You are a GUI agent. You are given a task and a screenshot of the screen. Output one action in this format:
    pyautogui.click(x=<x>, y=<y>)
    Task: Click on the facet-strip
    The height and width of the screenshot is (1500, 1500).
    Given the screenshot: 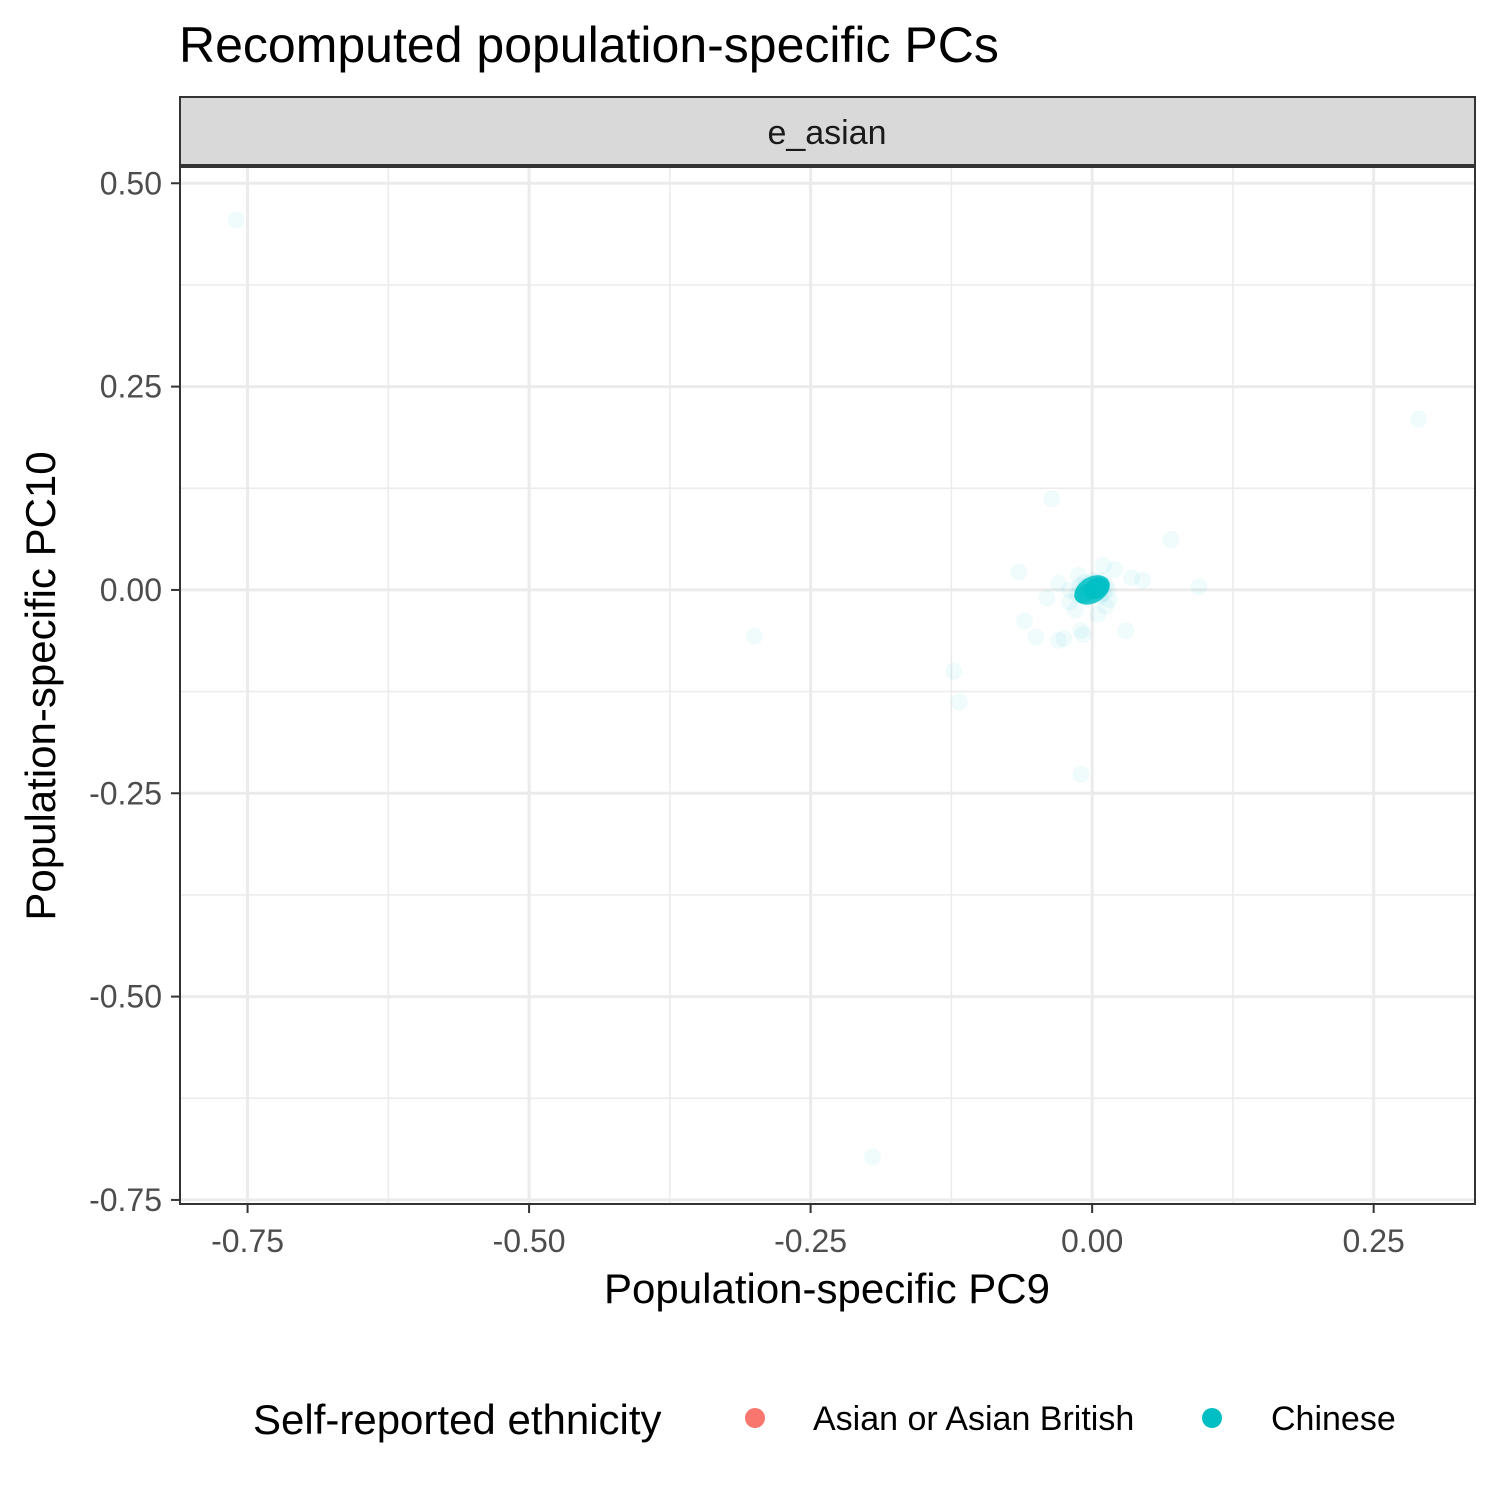 What is the action you would take?
    pyautogui.click(x=827, y=131)
    